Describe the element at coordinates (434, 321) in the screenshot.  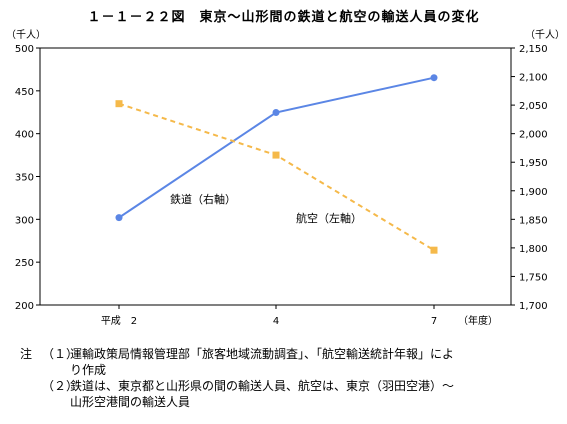
I see `x-axis-tick-label: 7` at that location.